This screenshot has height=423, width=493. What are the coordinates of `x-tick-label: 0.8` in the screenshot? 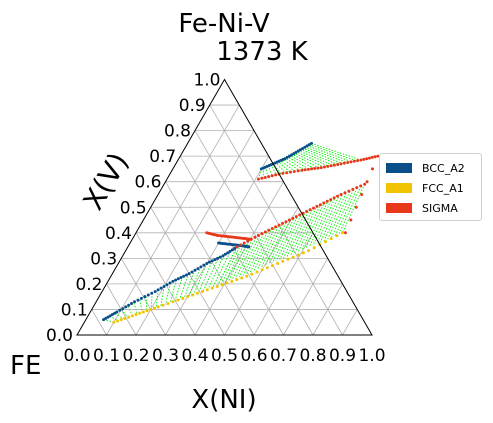 It's located at (312, 356).